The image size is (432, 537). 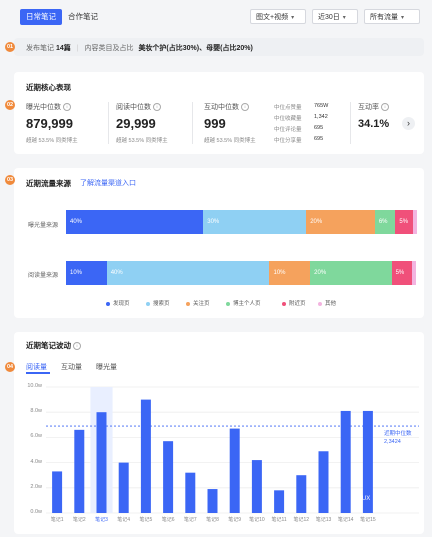 I want to click on legend-item: 其他, so click(x=327, y=303).